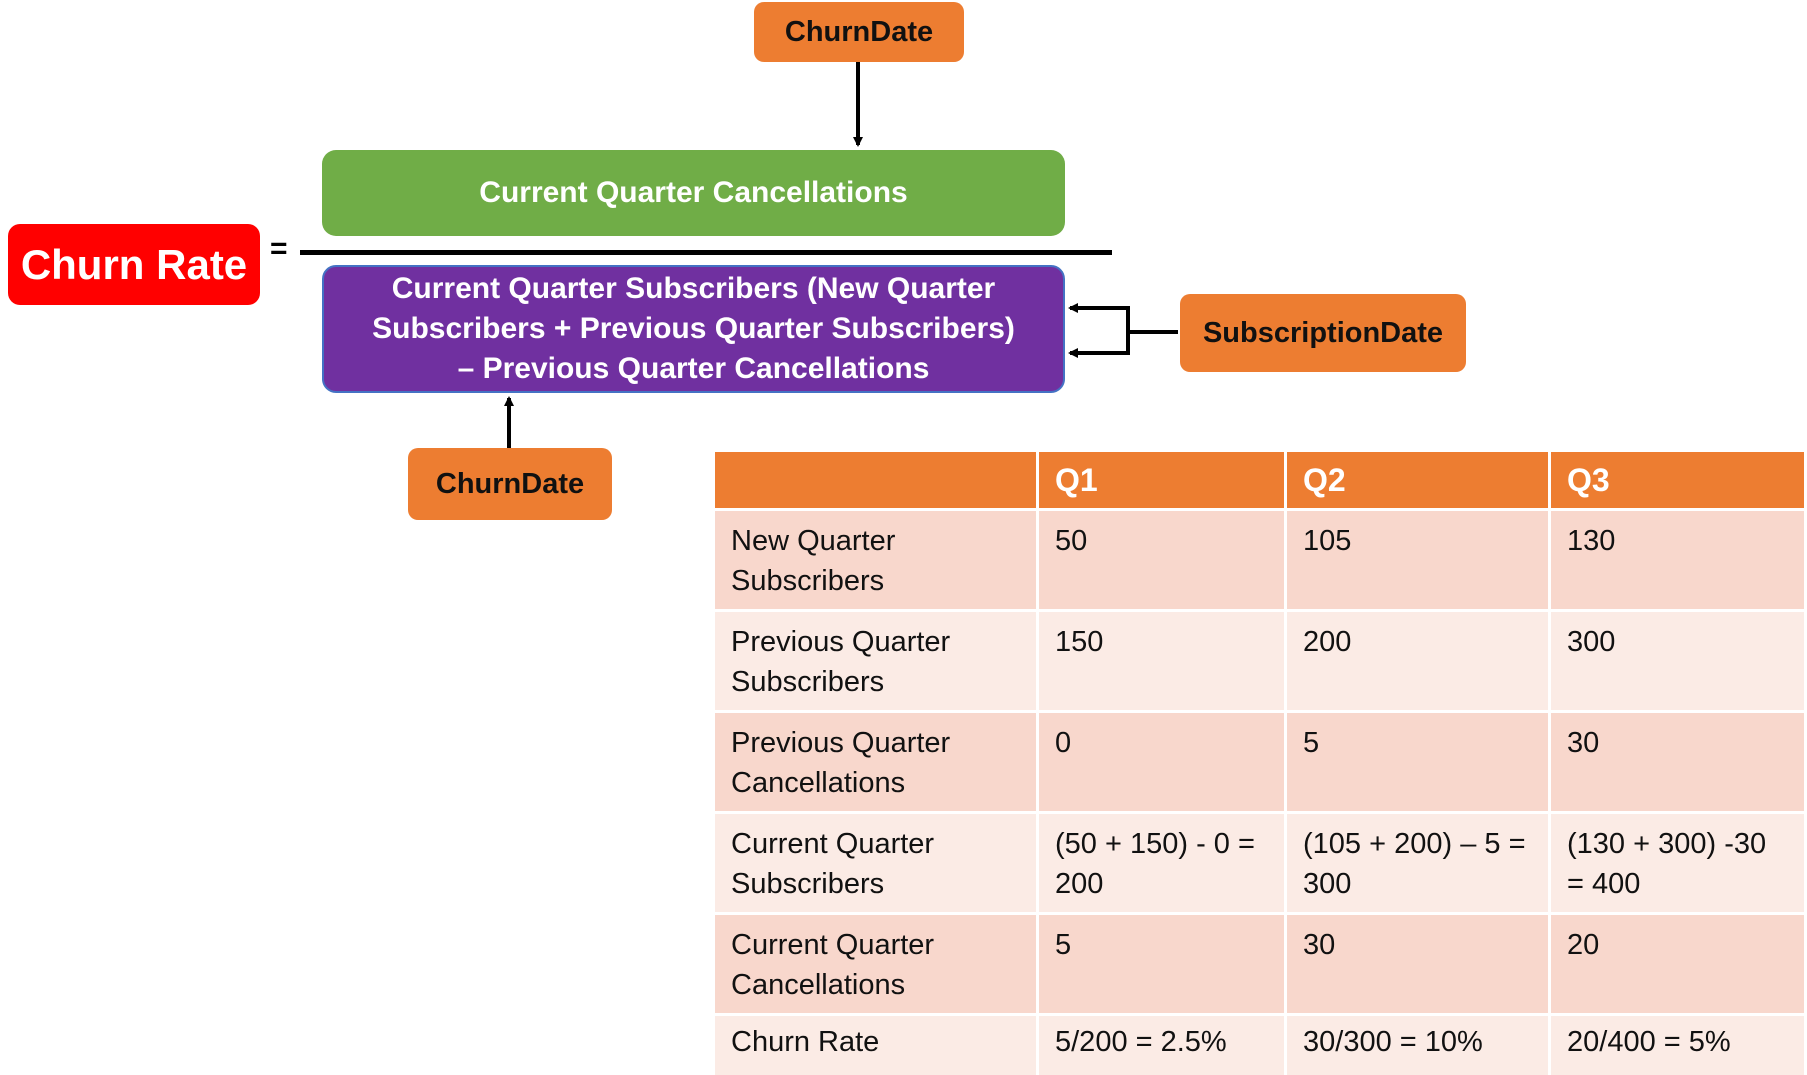 This screenshot has height=1075, width=1807. What do you see at coordinates (1162, 481) in the screenshot?
I see `header-cell-q1: Q1` at bounding box center [1162, 481].